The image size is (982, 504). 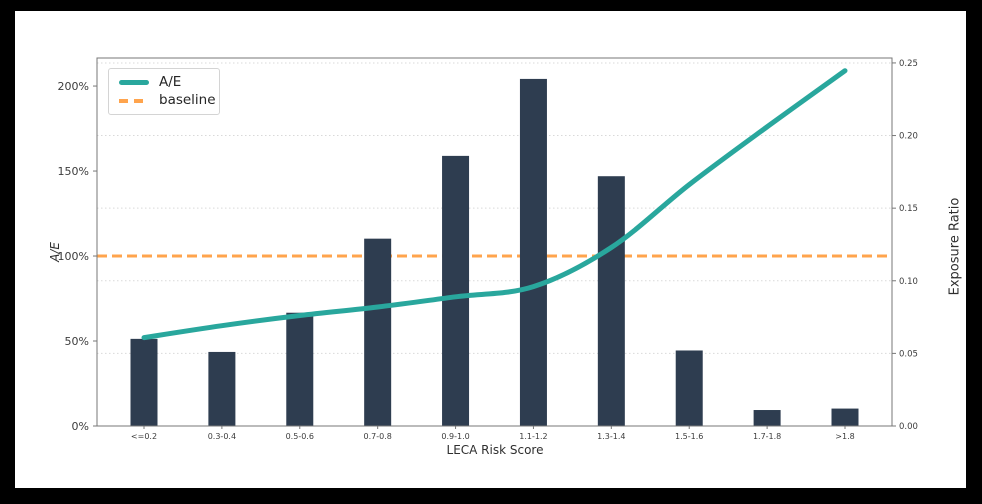 I want to click on right-tick-label: 0.10, so click(x=908, y=282).